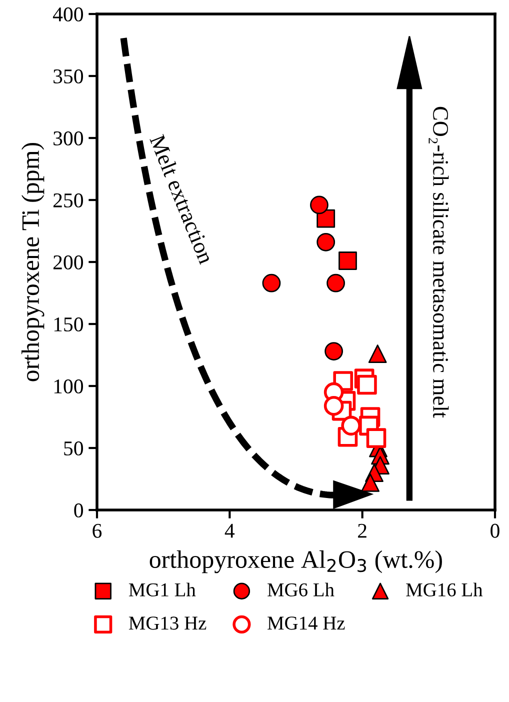 Image resolution: width=509 pixels, height=702 pixels. What do you see at coordinates (229, 531) in the screenshot?
I see `x-tick-label: 4` at bounding box center [229, 531].